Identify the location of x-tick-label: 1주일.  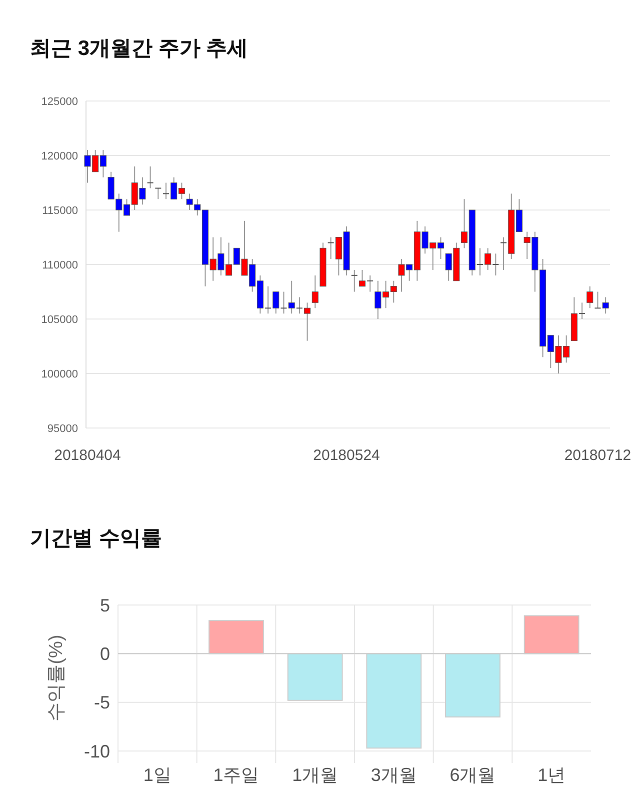
(236, 775).